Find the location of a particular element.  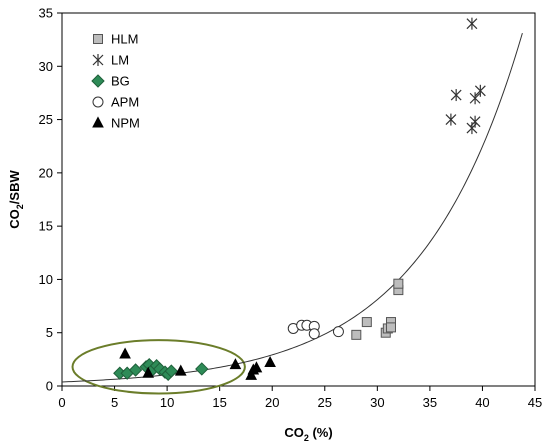

ellipse-outline is located at coordinates (158, 367).